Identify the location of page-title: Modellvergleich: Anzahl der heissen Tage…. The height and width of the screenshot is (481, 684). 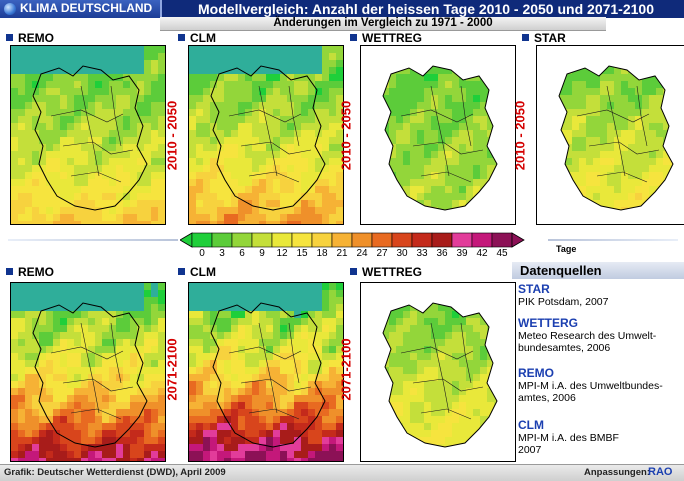
(426, 9).